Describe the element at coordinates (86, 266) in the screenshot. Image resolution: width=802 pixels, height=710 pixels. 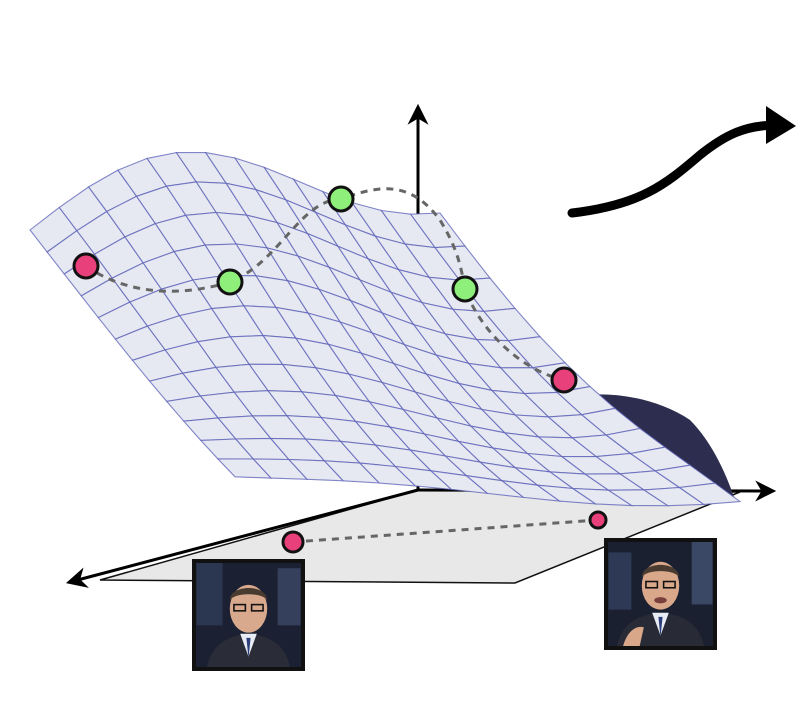
I see `surface-point-start` at that location.